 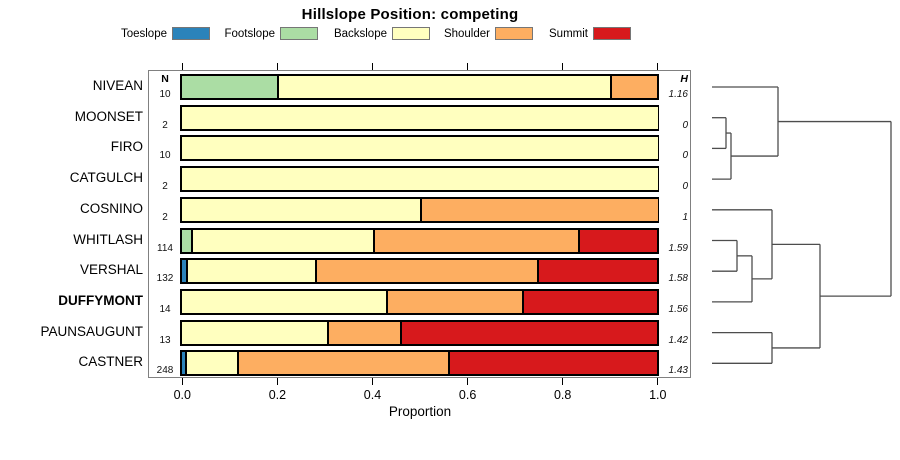 I want to click on row-n-value: 13, so click(x=165, y=340).